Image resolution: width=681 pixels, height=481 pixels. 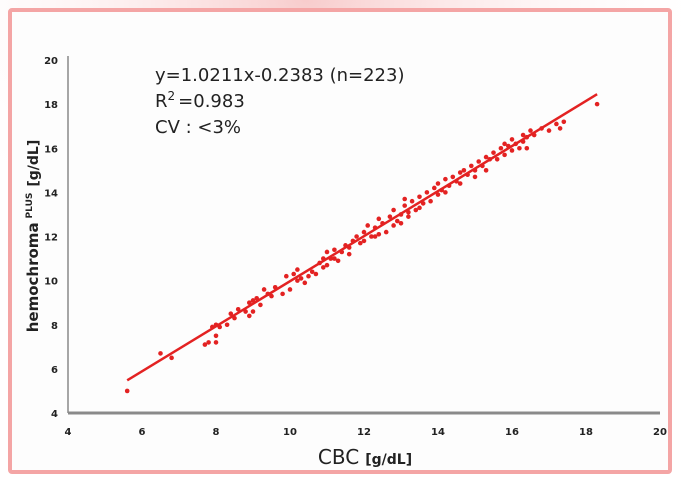 What do you see at coordinates (290, 432) in the screenshot?
I see `x-tick-label: 10` at bounding box center [290, 432].